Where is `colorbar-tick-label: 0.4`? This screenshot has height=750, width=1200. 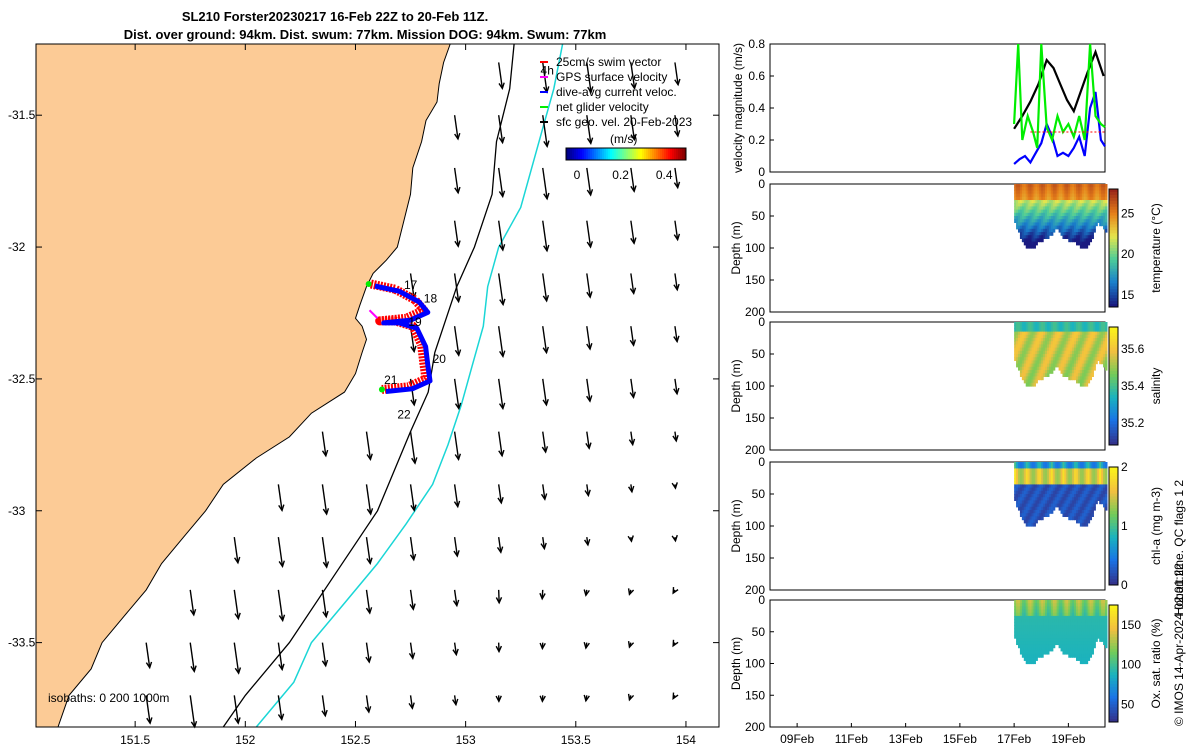 colorbar-tick-label: 0.4 is located at coordinates (664, 175).